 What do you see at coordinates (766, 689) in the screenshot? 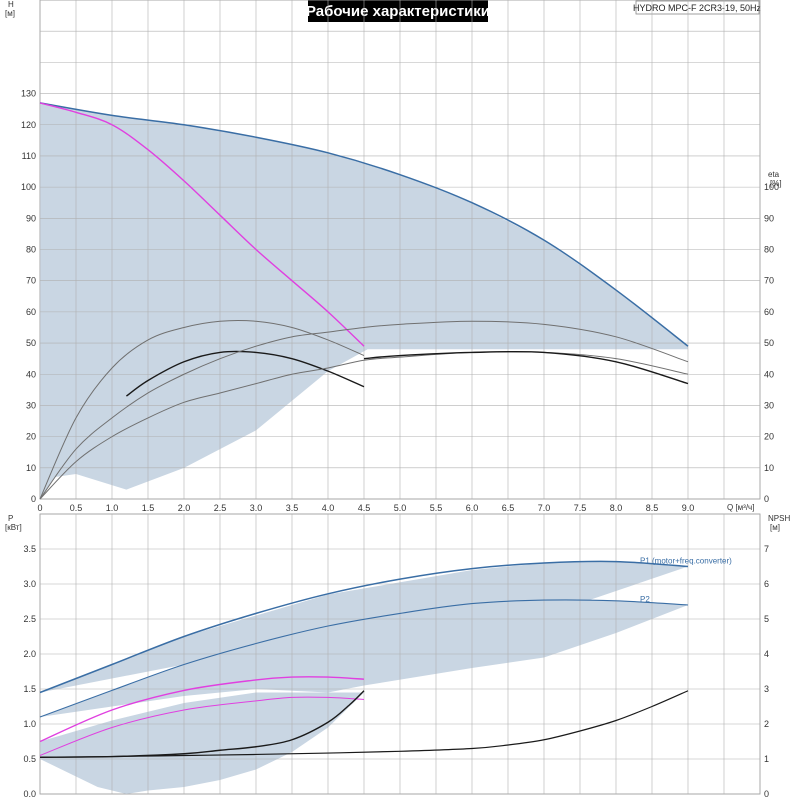
I see `bottom-right-tick-label: 3` at bounding box center [766, 689].